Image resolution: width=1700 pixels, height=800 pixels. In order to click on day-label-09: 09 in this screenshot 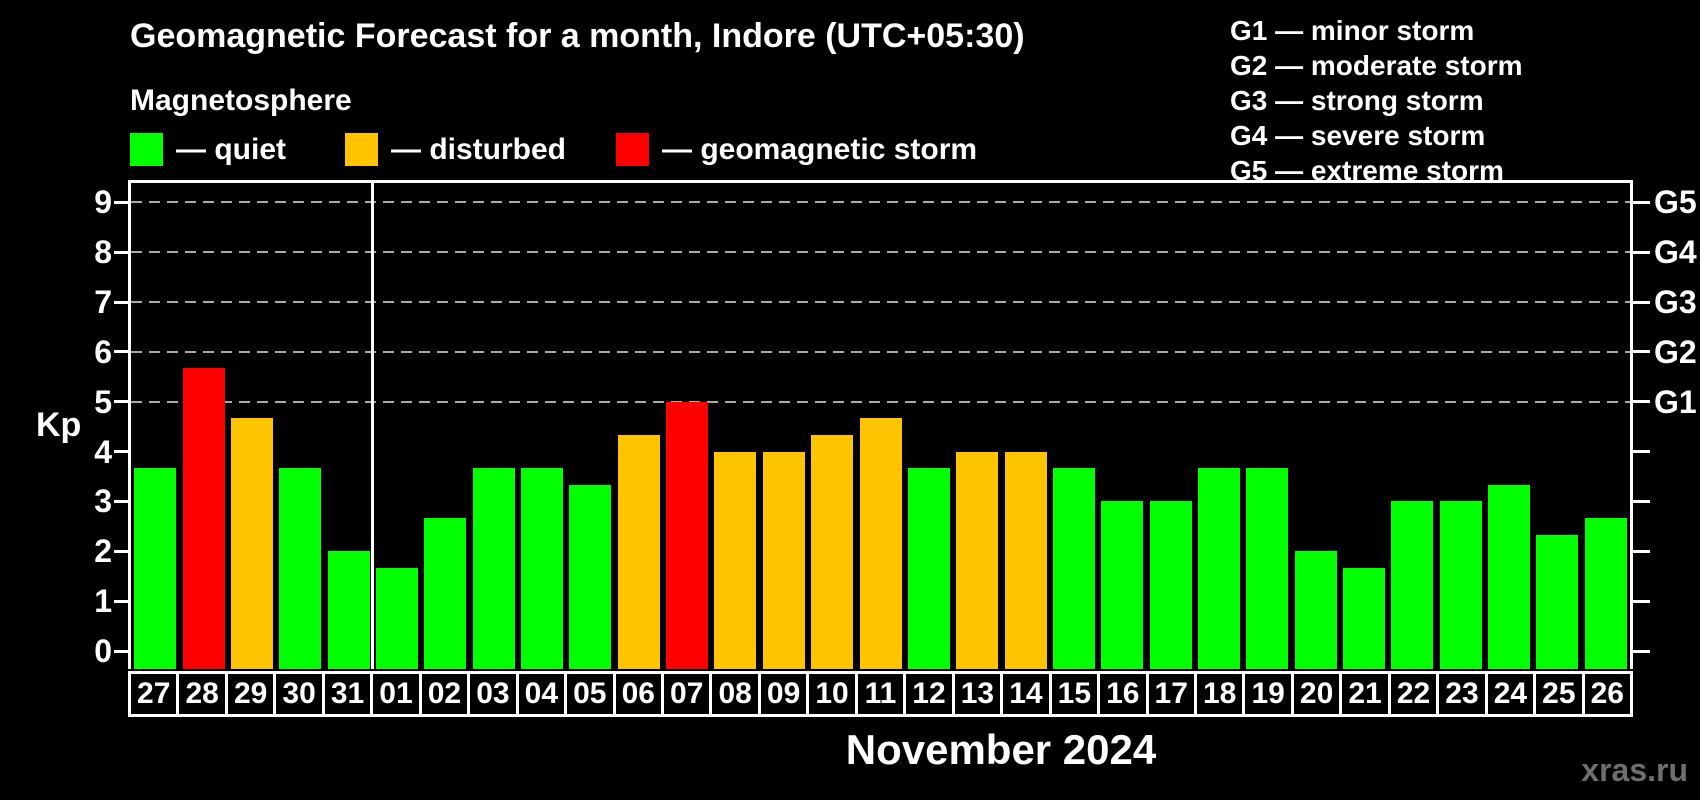, I will do `click(785, 694)`.